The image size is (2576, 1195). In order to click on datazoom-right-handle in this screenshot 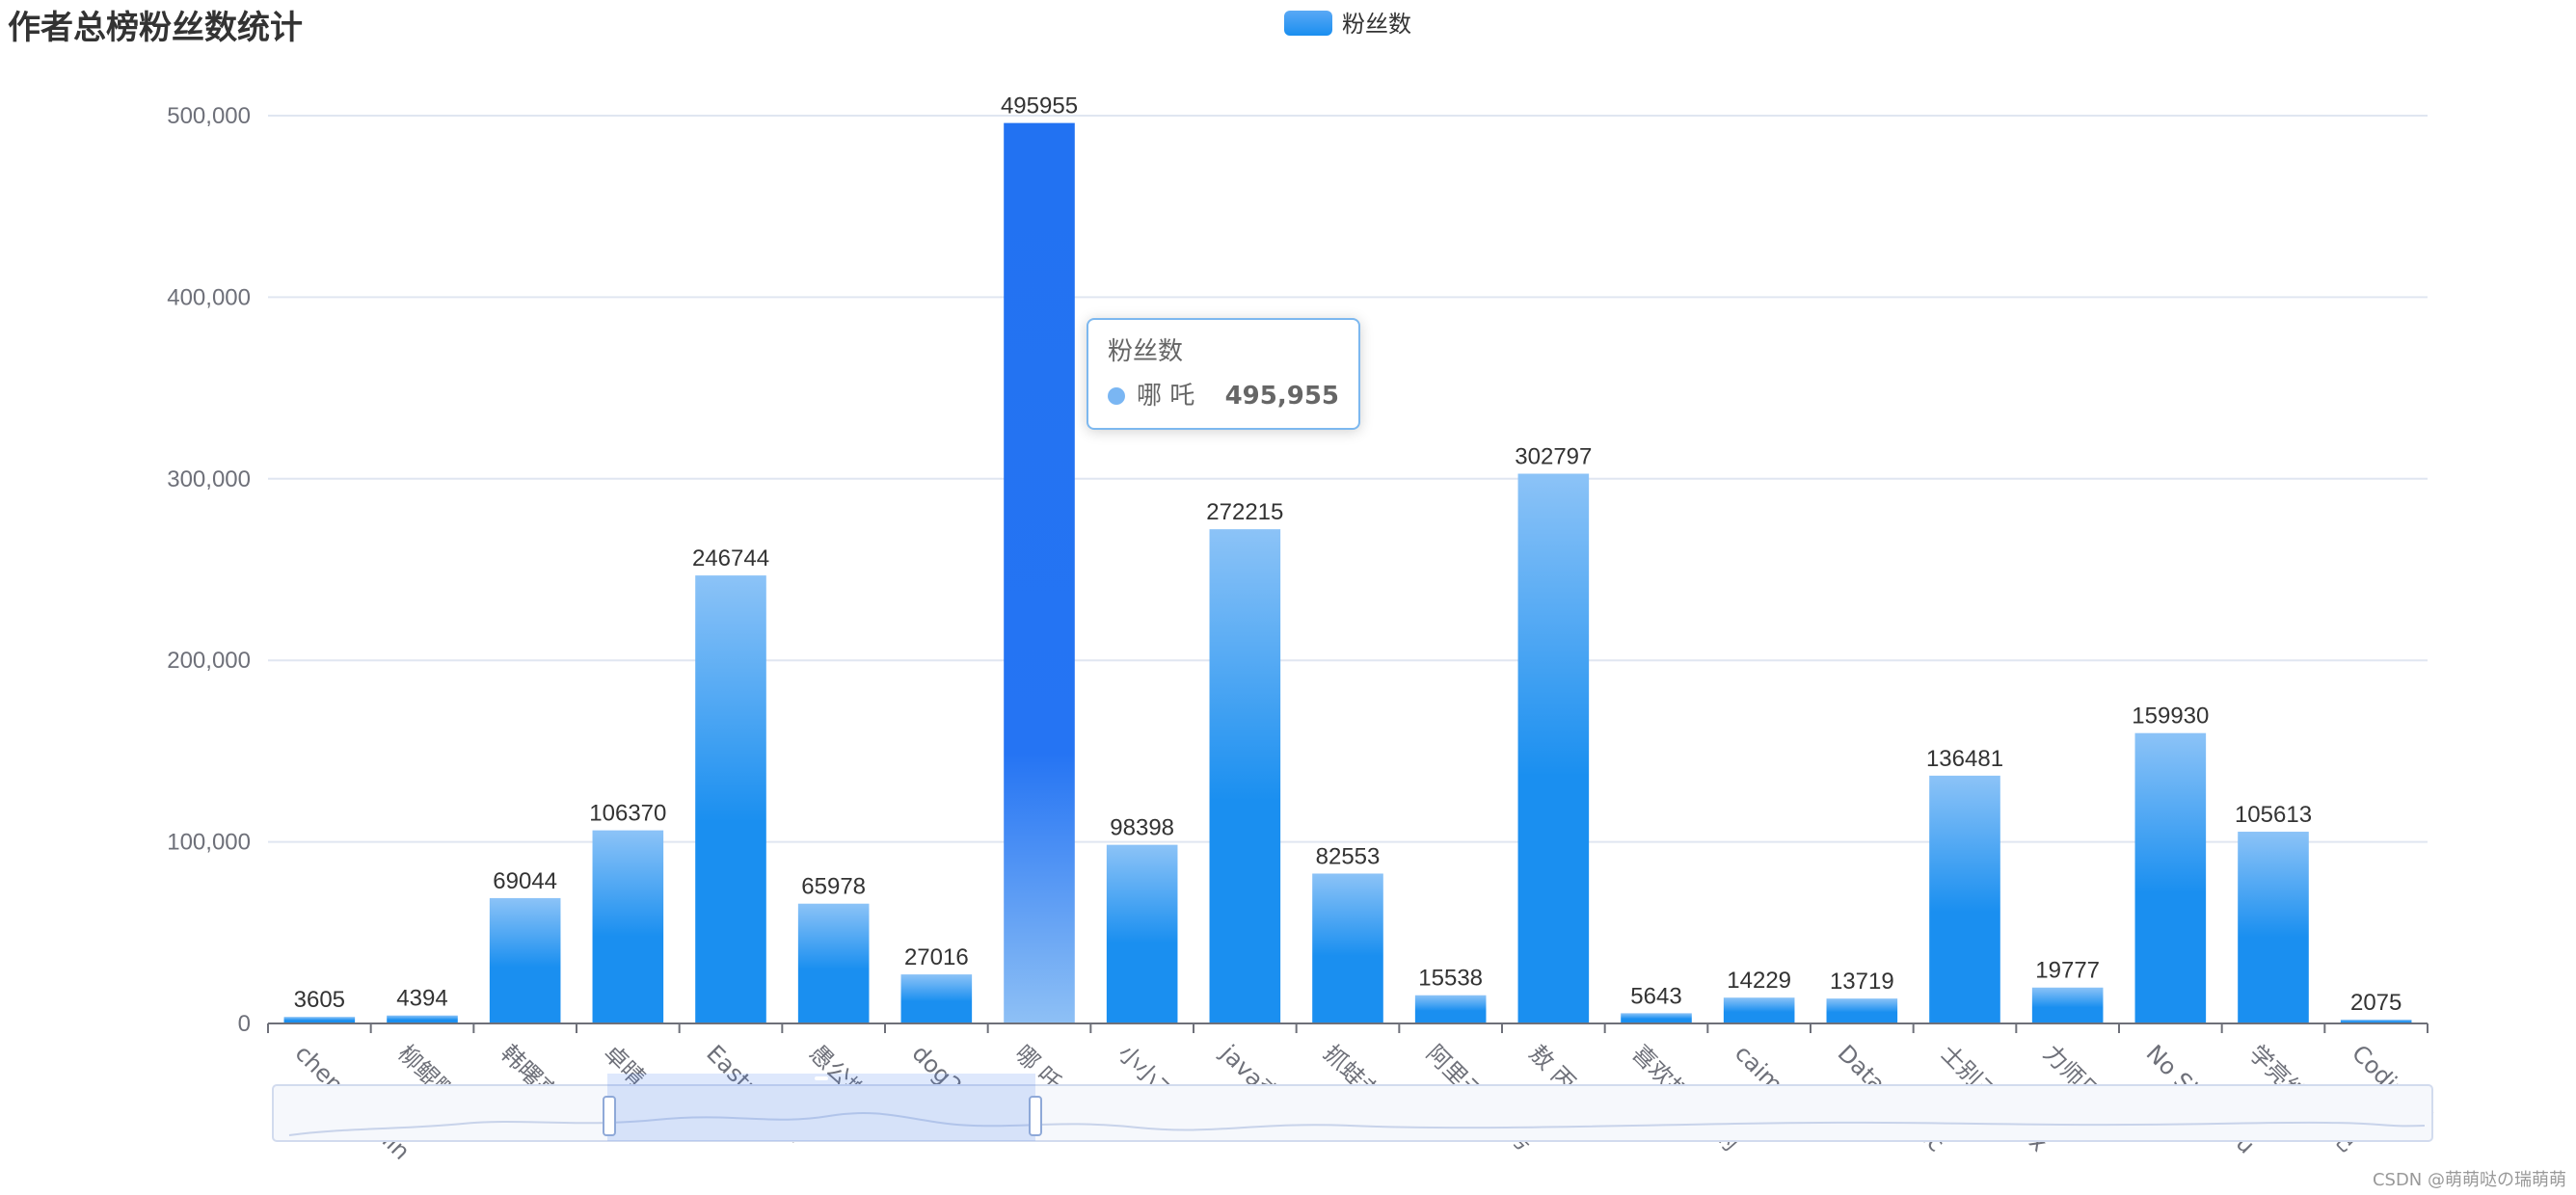, I will do `click(1035, 1116)`.